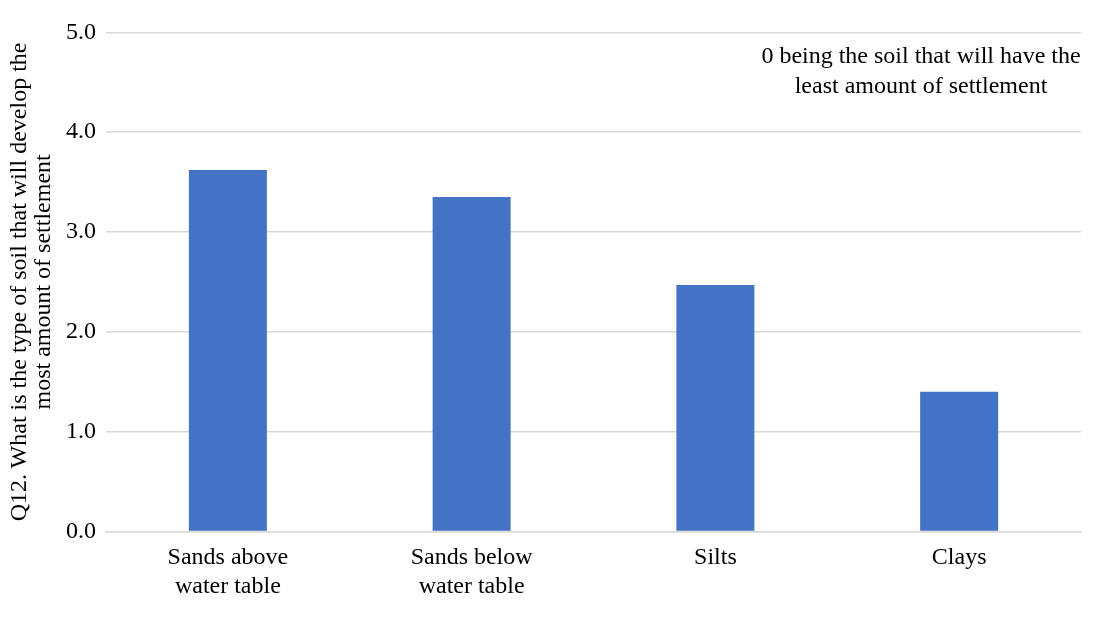  Describe the element at coordinates (228, 570) in the screenshot. I see `x-tick-label: Sands above water table` at that location.